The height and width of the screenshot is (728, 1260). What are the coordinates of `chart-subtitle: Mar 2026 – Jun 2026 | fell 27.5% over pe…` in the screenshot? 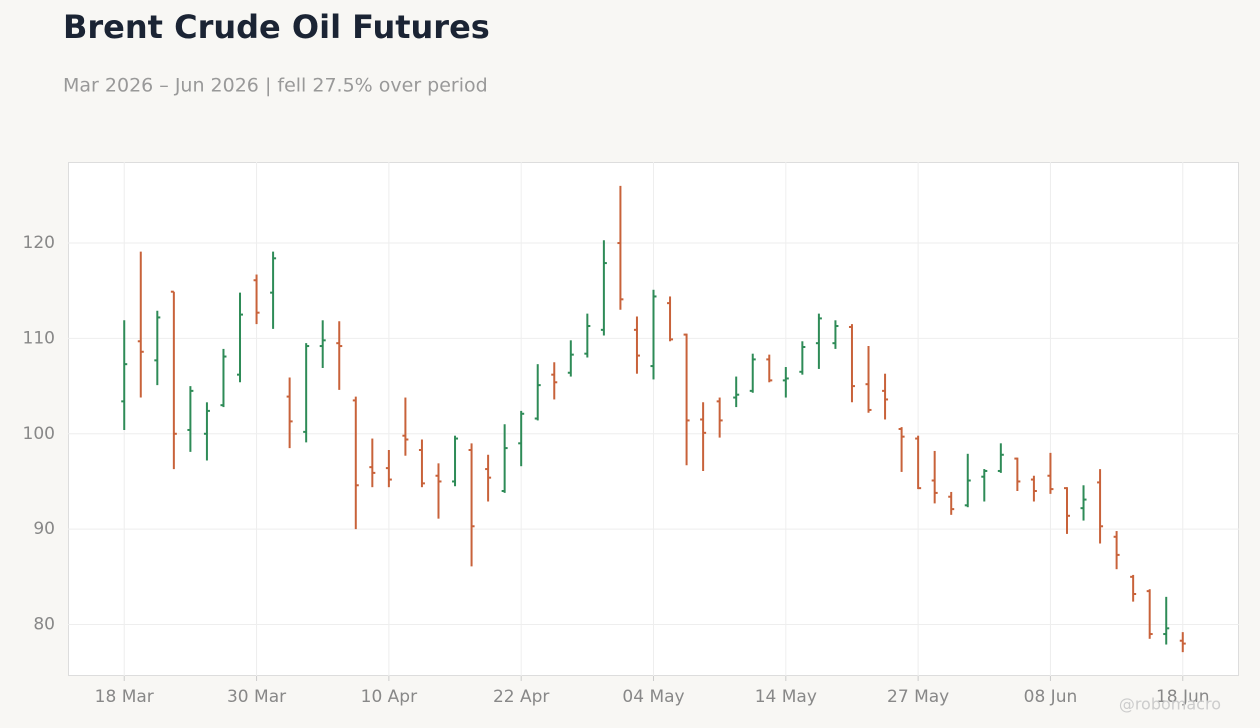 It's located at (275, 86).